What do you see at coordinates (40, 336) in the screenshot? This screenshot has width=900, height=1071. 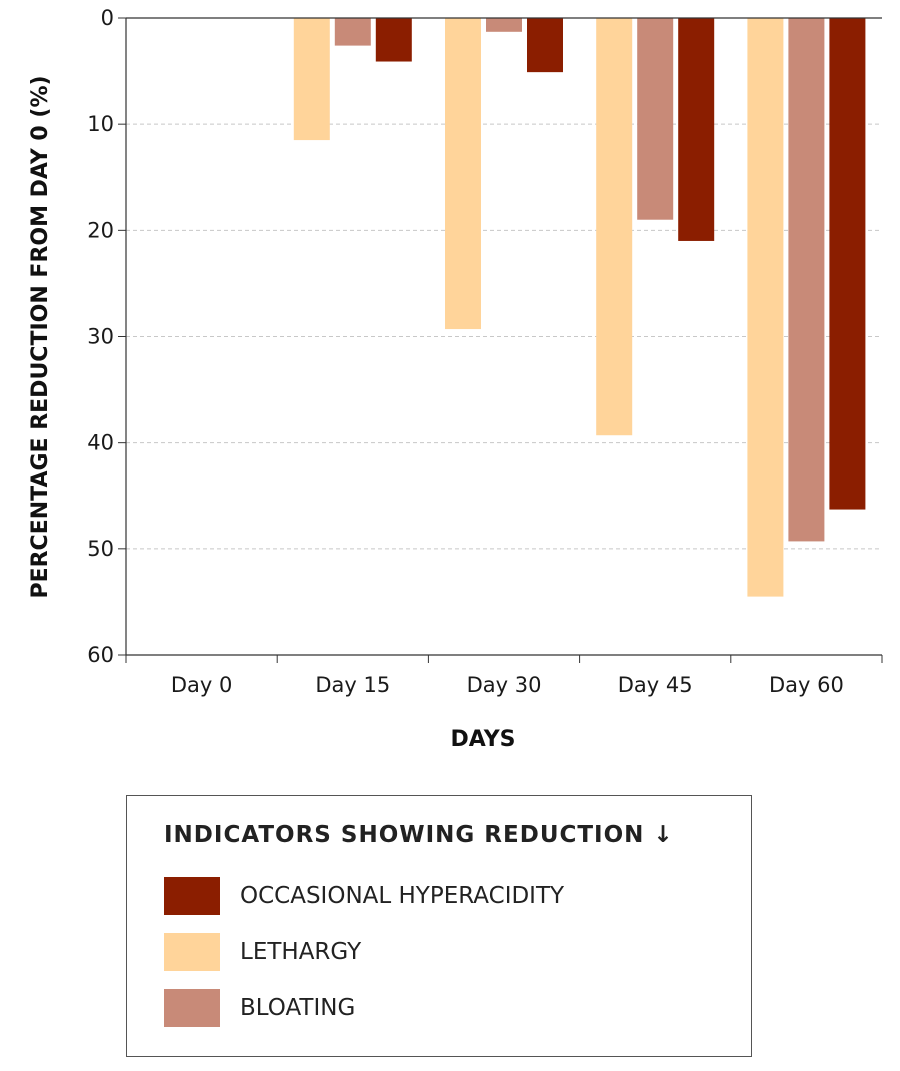 I see `y-axis-title: PERCENTAGE REDUCTION FROM DAY 0 (%)` at bounding box center [40, 336].